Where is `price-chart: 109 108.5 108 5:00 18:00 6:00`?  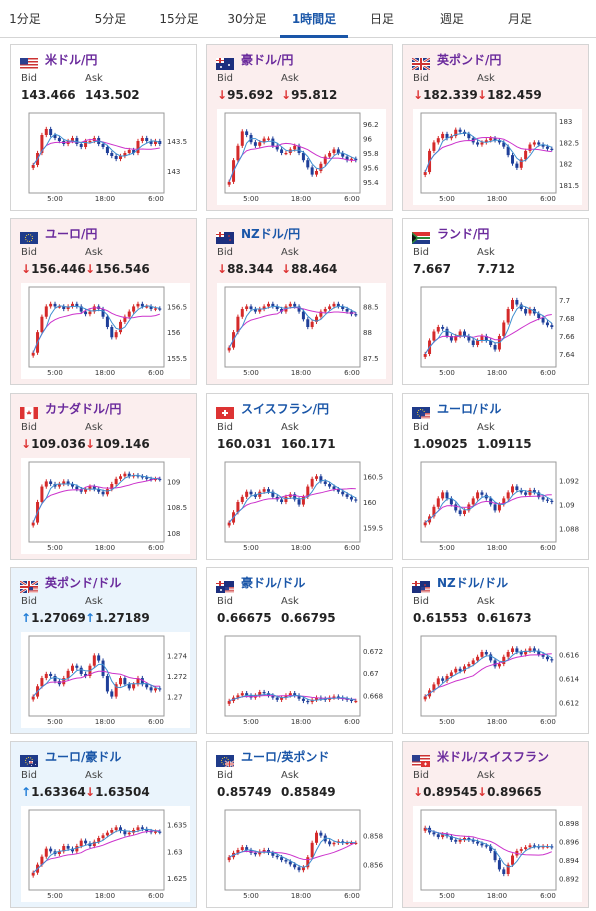
price-chart: 109 108.5 108 5:00 18:00 6:00 is located at coordinates (105, 506).